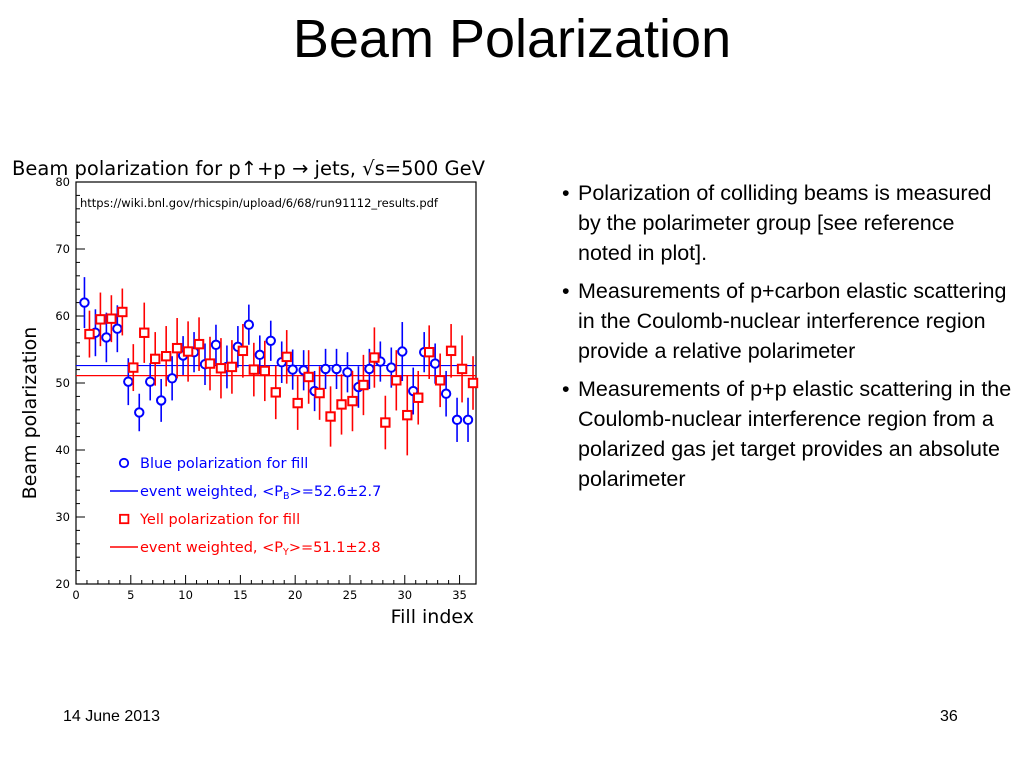 Image resolution: width=1024 pixels, height=768 pixels. Describe the element at coordinates (350, 595) in the screenshot. I see `x-tick-label: 25` at that location.